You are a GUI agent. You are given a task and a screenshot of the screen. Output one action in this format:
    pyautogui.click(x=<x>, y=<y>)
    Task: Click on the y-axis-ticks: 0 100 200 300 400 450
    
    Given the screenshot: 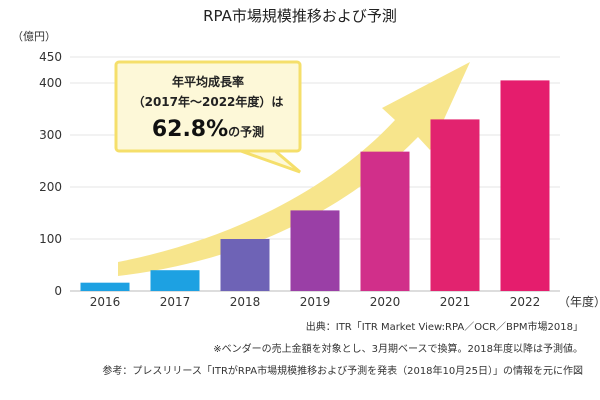 What is the action you would take?
    pyautogui.click(x=50, y=174)
    